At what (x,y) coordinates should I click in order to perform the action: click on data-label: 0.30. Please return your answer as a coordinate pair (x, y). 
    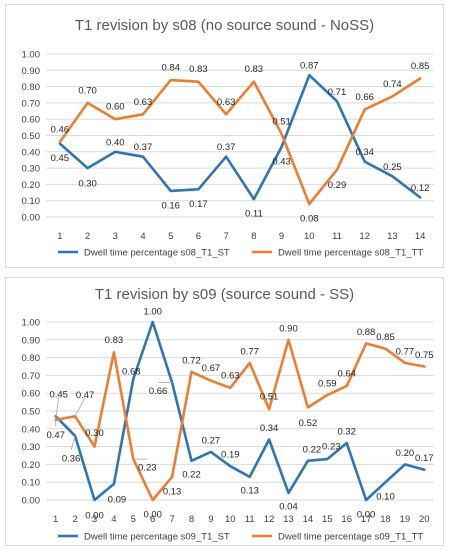
    Looking at the image, I should click on (94, 433).